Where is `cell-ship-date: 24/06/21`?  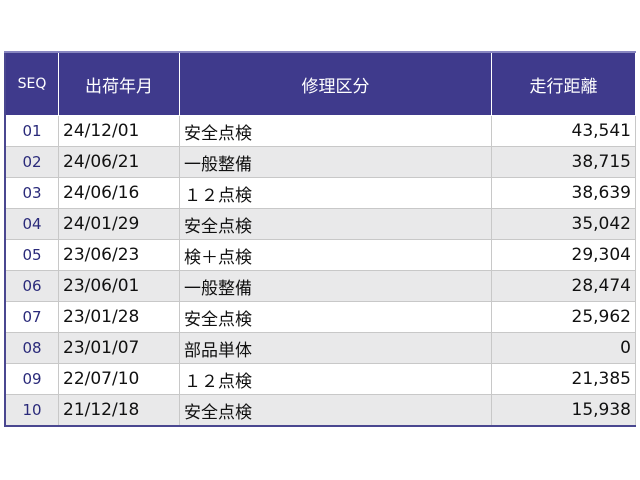
cell-ship-date: 24/06/21 is located at coordinates (119, 162).